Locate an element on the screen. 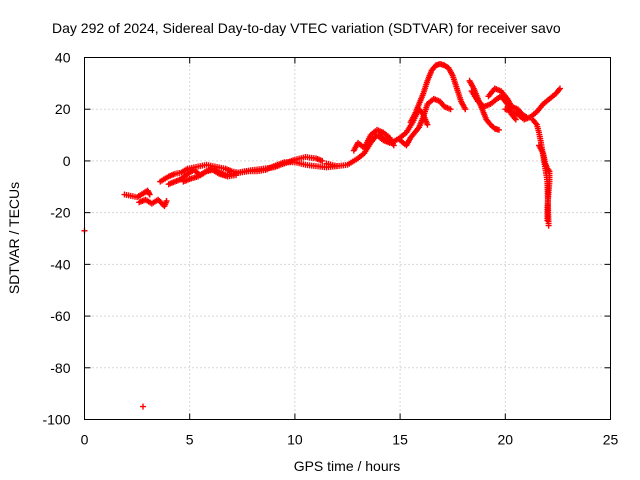 Image resolution: width=640 pixels, height=480 pixels. y-tick-label: -20 is located at coordinates (60, 213).